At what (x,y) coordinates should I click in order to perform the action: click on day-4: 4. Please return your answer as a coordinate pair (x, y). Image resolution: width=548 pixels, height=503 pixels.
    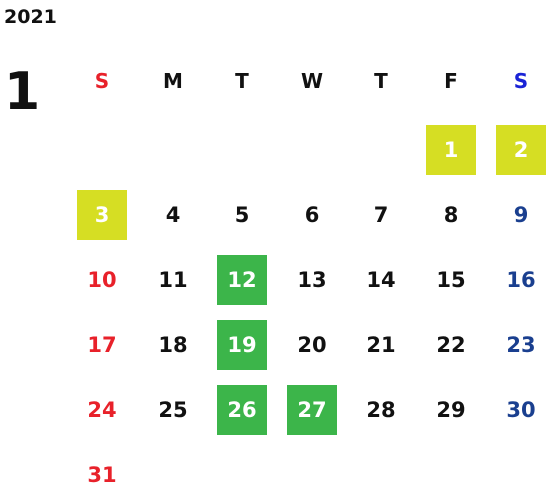
    Looking at the image, I should click on (173, 215).